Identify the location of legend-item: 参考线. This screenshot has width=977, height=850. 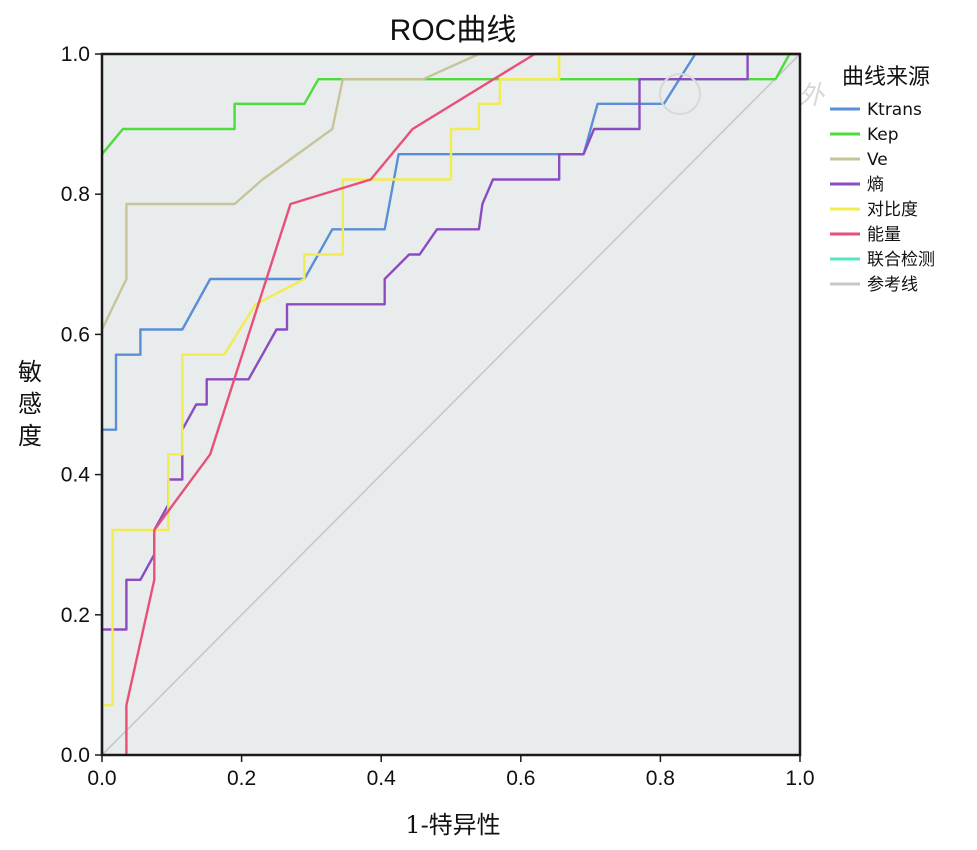
(892, 285).